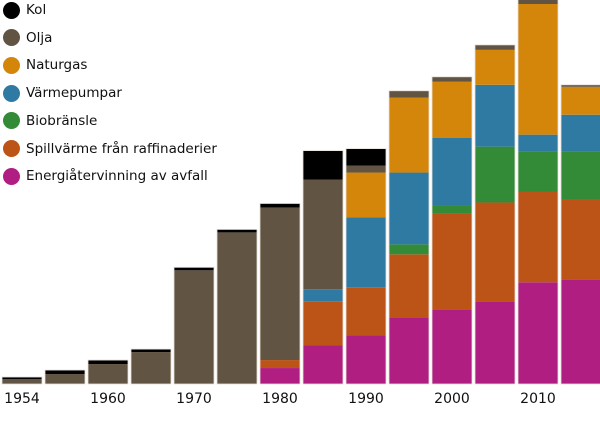 The height and width of the screenshot is (431, 600). What do you see at coordinates (538, 399) in the screenshot?
I see `x-tick-label: 2010` at bounding box center [538, 399].